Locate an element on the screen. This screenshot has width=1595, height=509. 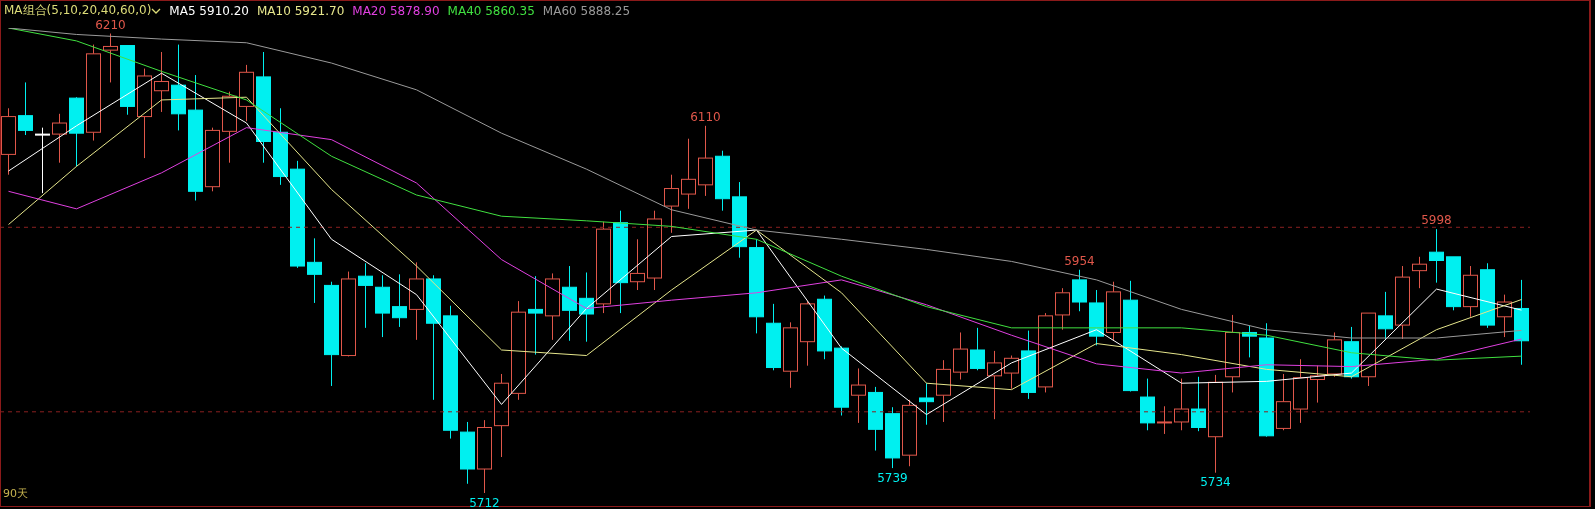
annotation: 5739 is located at coordinates (892, 477).